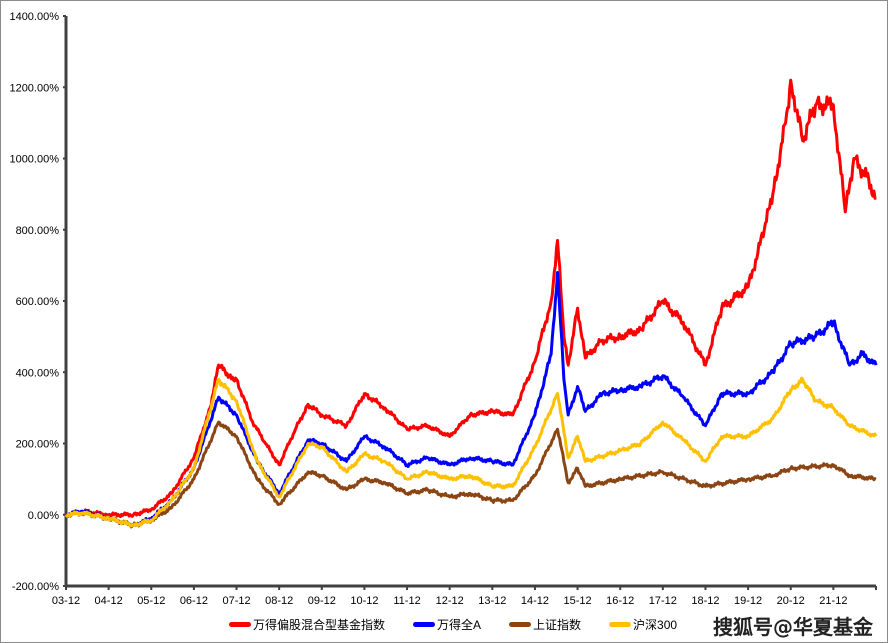 Image resolution: width=888 pixels, height=643 pixels. Describe the element at coordinates (35, 587) in the screenshot. I see `y-tick-label: -200.00%` at that location.